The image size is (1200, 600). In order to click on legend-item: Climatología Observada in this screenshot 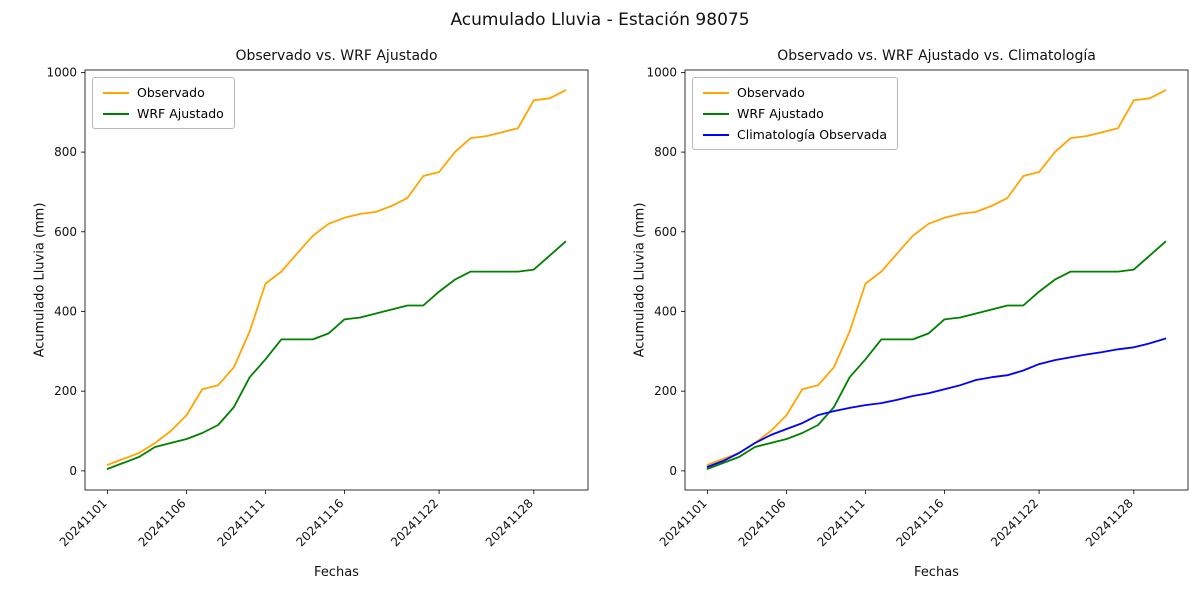, I will do `click(795, 134)`.